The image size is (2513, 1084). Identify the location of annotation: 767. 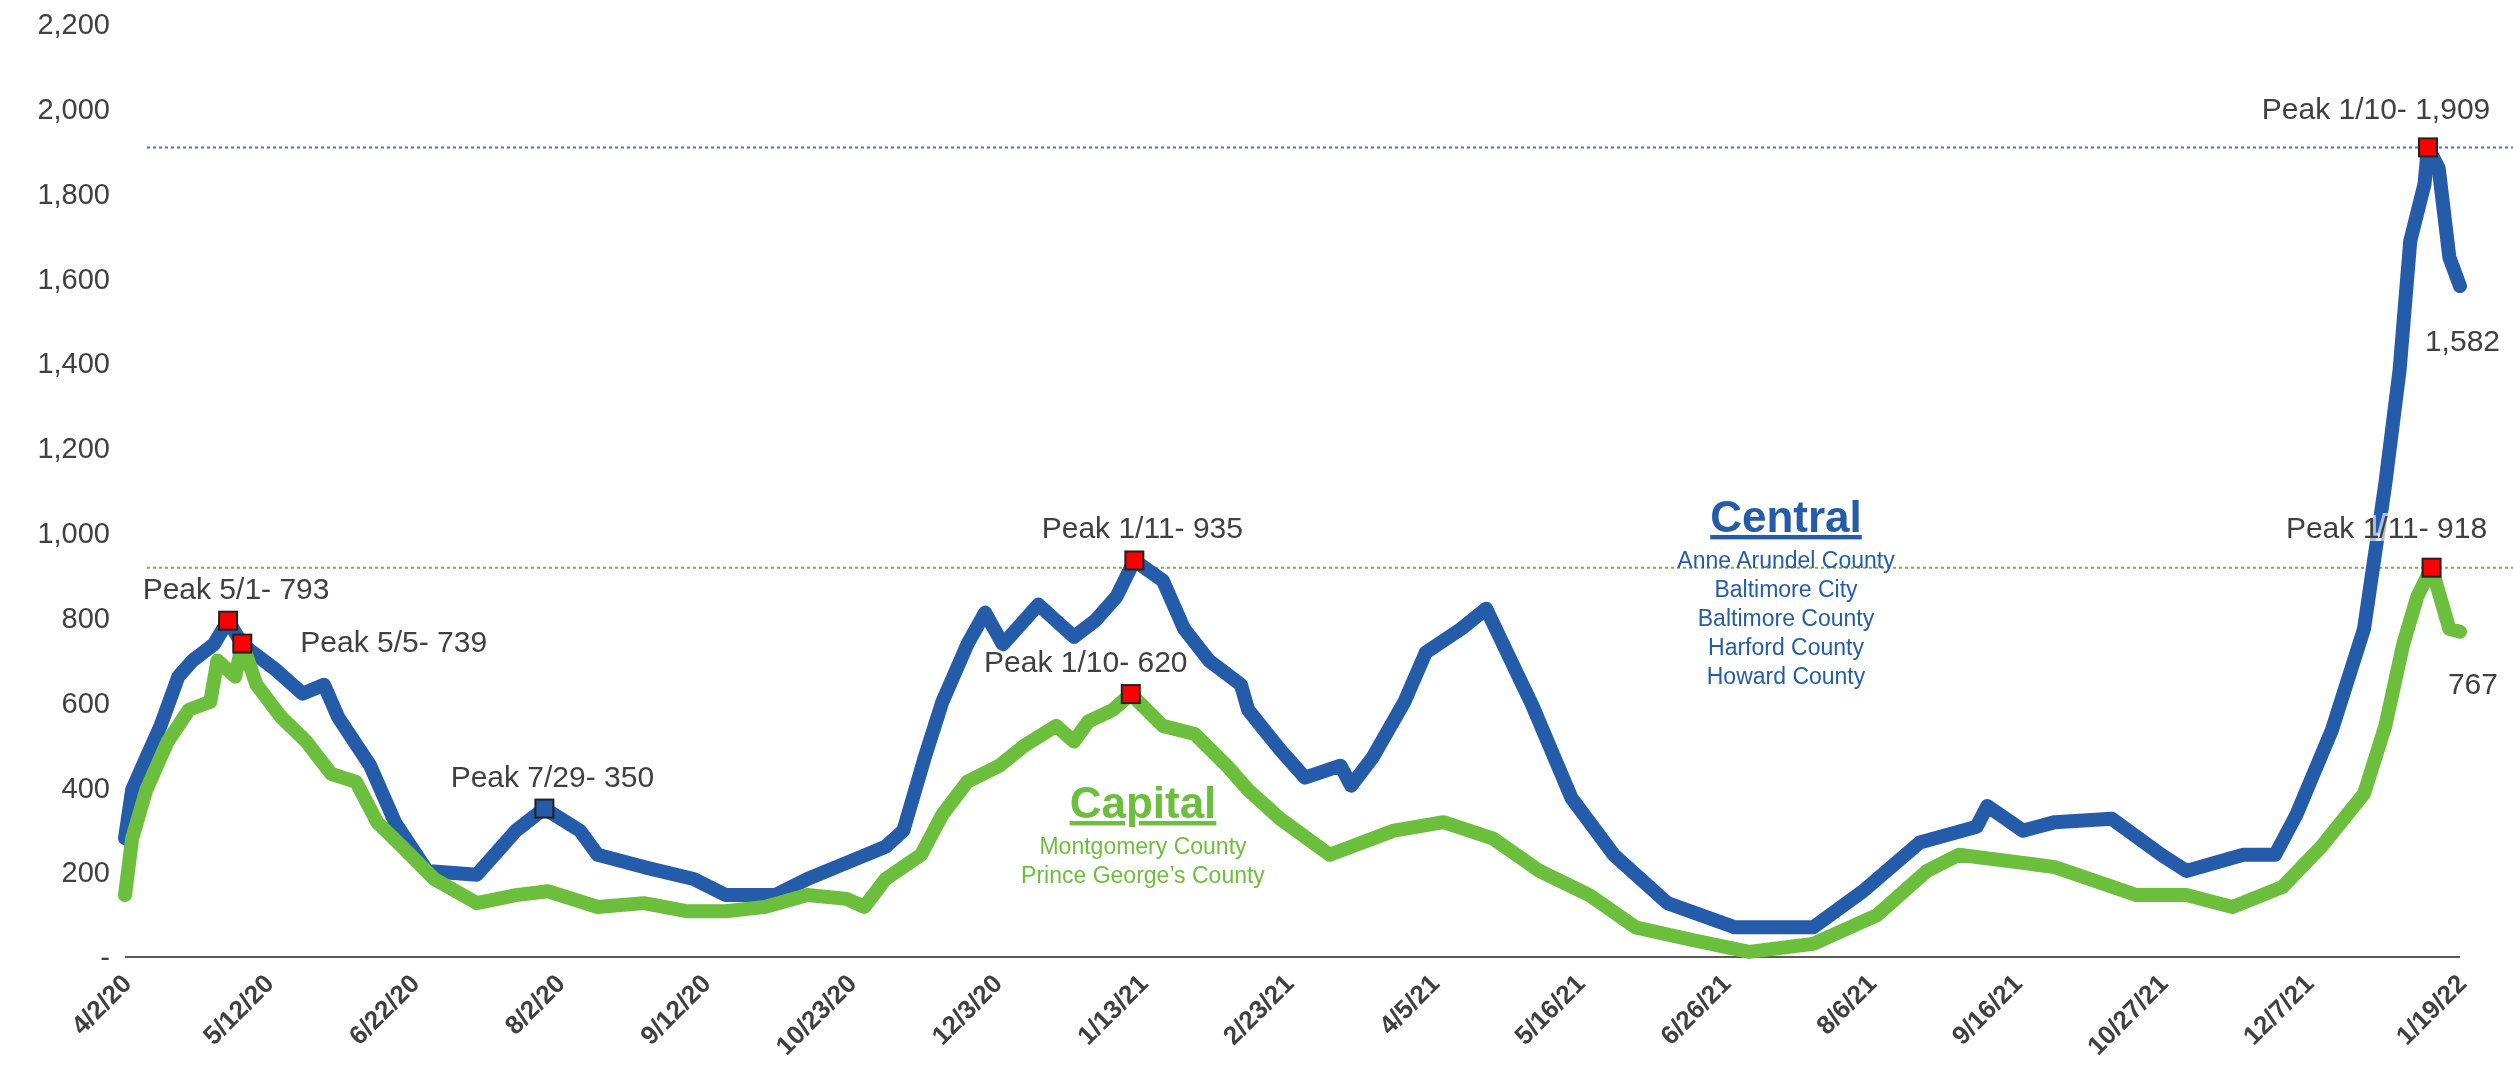
(2472, 683).